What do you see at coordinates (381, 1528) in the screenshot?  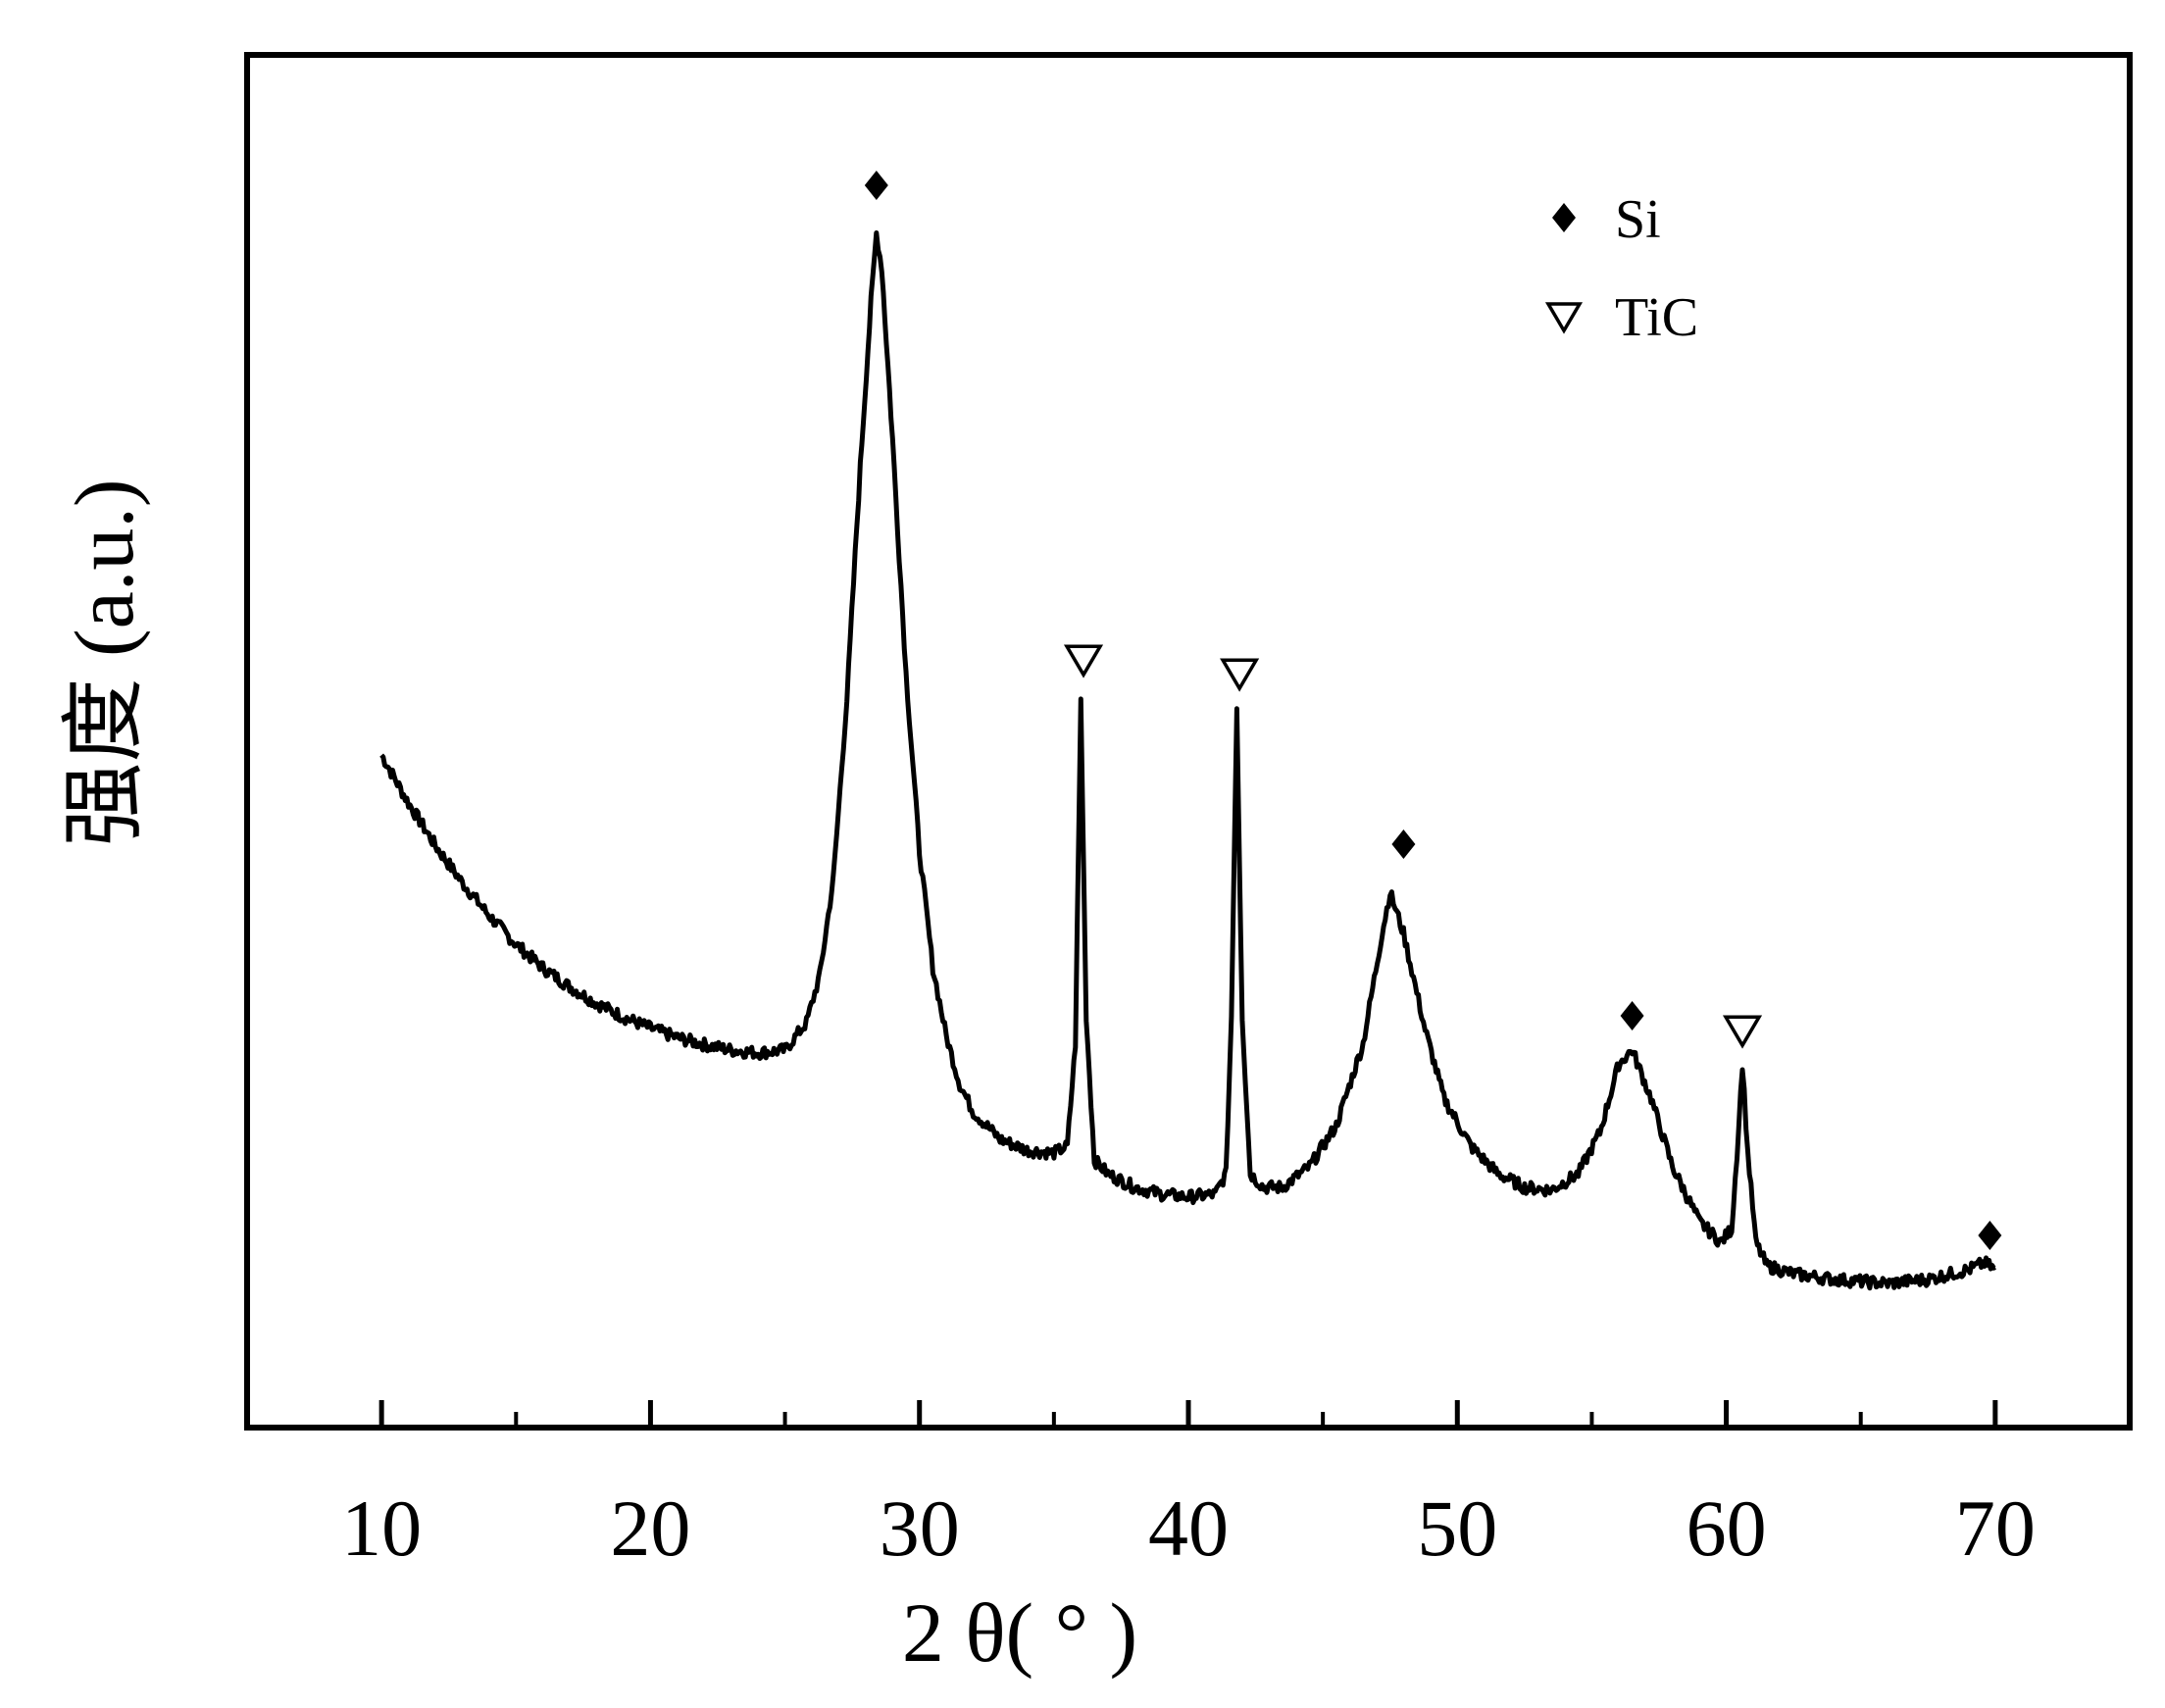 I see `x-tick-label: 10` at bounding box center [381, 1528].